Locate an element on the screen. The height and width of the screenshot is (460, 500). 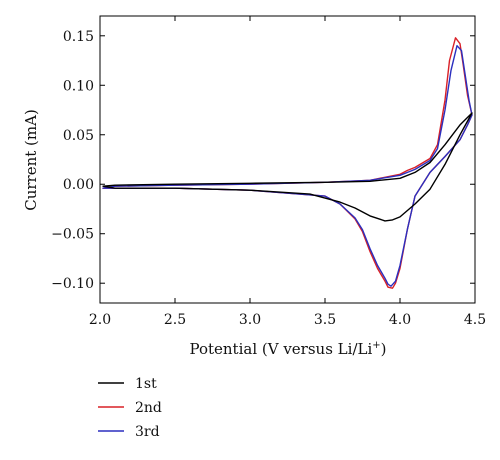
y-axis-label: Current (mA) is located at coordinates (31, 160).